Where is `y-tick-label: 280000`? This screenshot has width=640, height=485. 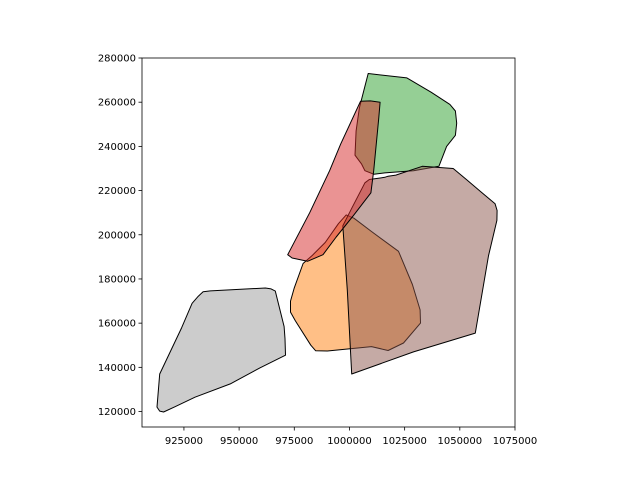
y-tick-label: 280000 is located at coordinates (117, 59).